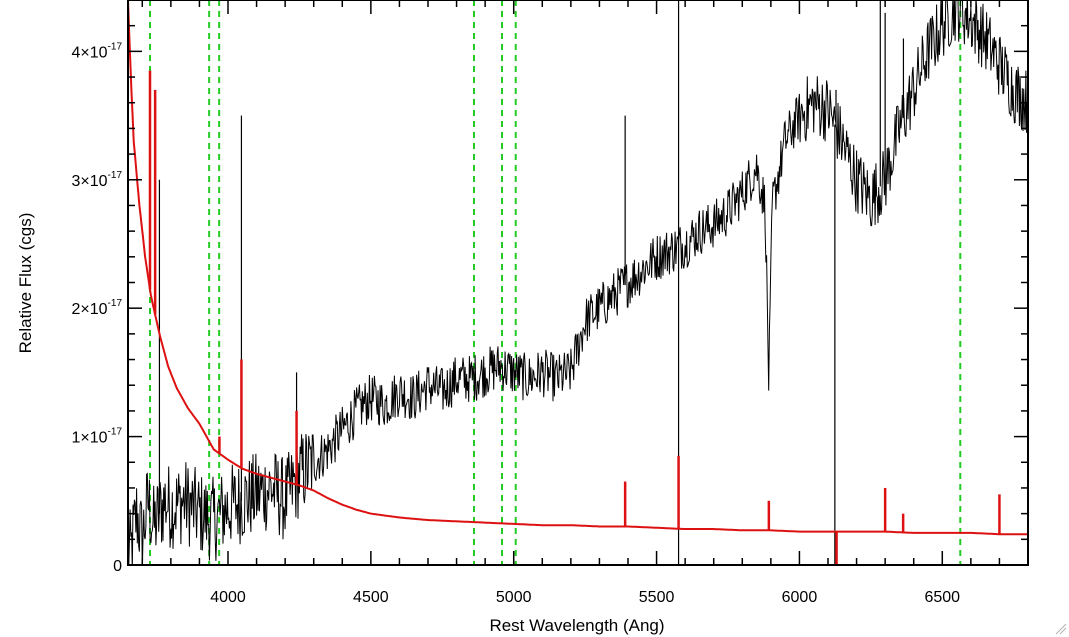 The image size is (1069, 637). Describe the element at coordinates (97, 51) in the screenshot. I see `y-tick-label: 4×10⁻¹⁷` at that location.